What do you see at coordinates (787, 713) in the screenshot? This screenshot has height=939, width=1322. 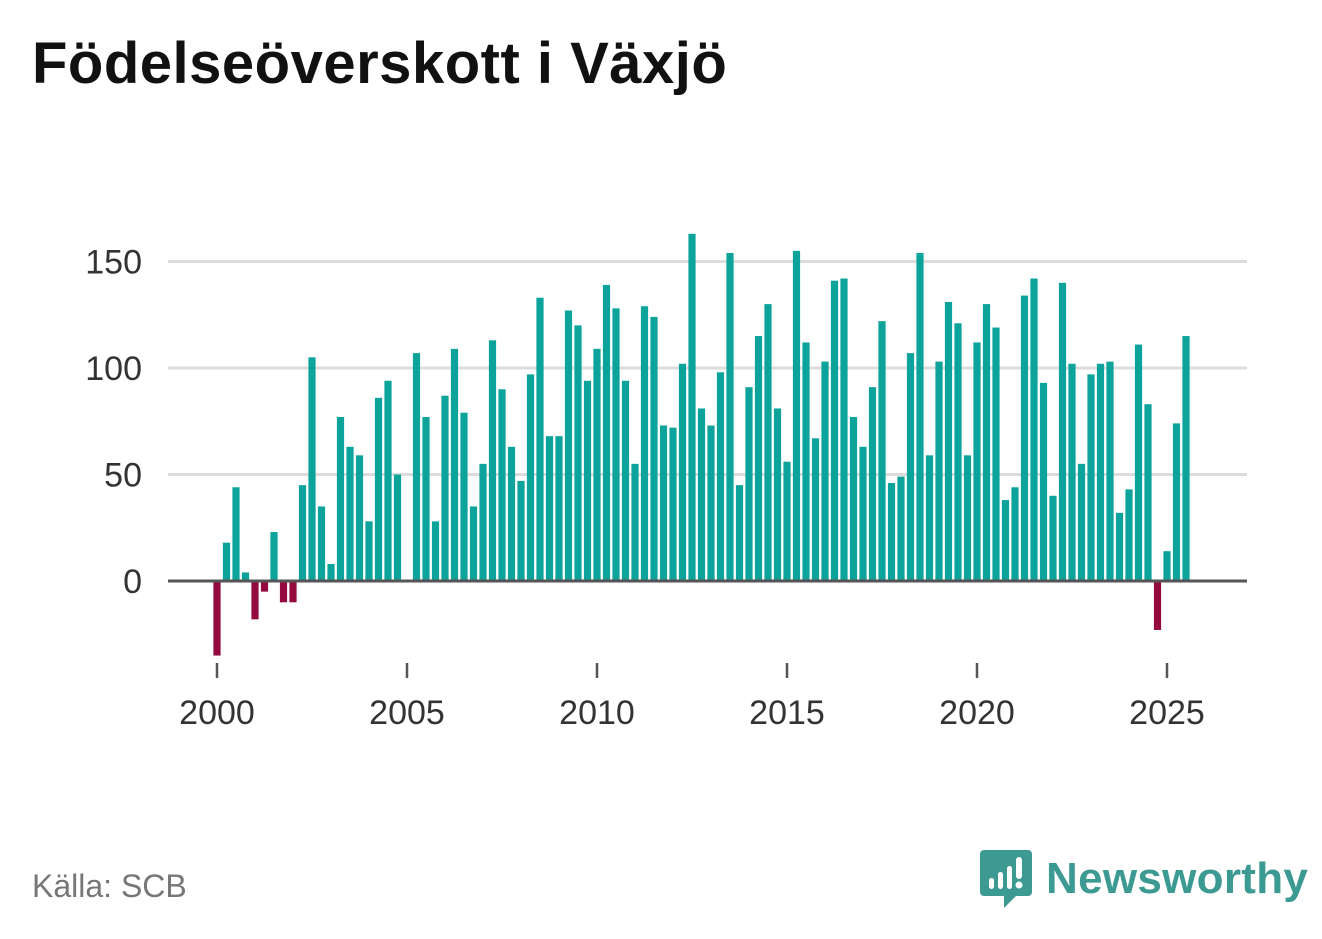 I see `x-tick-label: 2015` at bounding box center [787, 713].